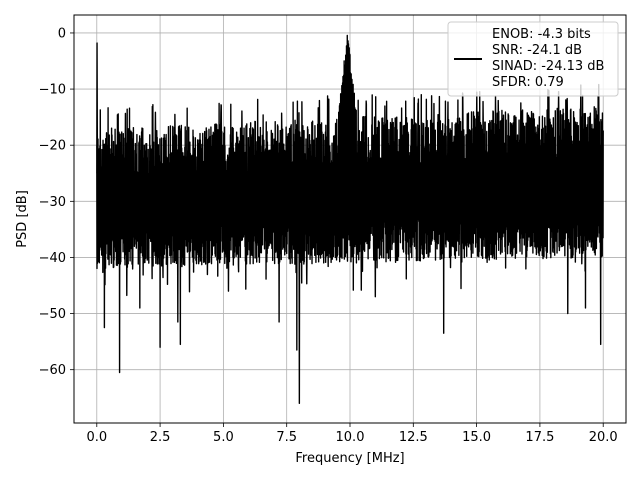  I want to click on y-tick-label: −60, so click(52, 370).